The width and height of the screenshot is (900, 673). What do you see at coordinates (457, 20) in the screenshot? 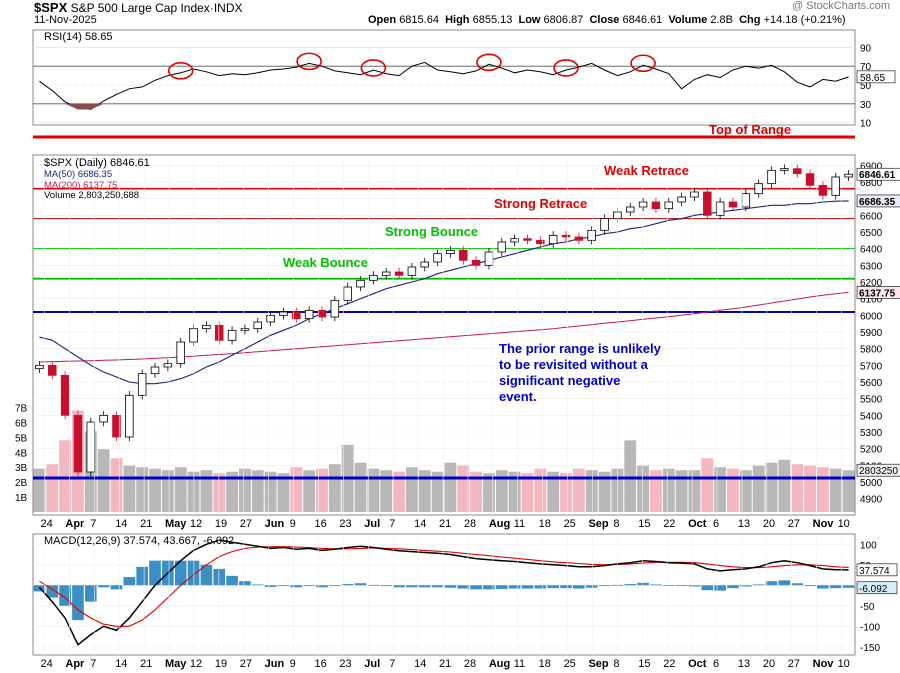
I see `high-label: High` at bounding box center [457, 20].